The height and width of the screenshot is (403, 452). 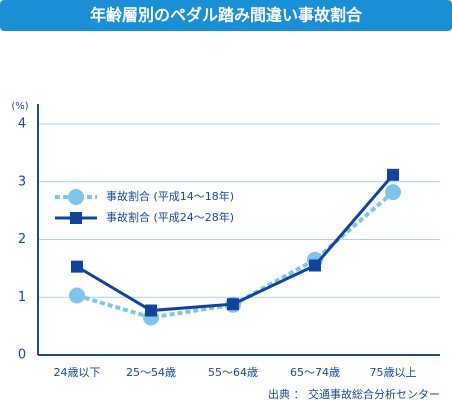 I want to click on y-tick-label: 0, so click(x=22, y=355).